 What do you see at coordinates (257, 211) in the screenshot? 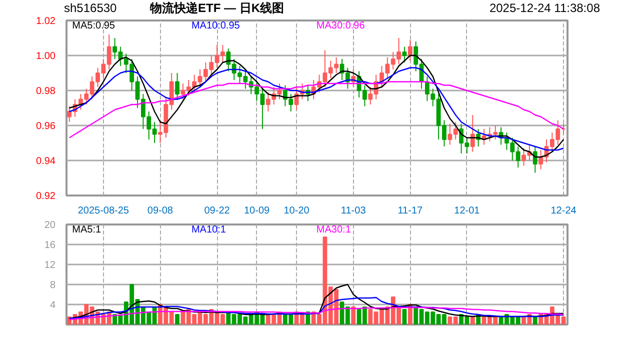
I see `x-tick-label: 10-09` at bounding box center [257, 211].